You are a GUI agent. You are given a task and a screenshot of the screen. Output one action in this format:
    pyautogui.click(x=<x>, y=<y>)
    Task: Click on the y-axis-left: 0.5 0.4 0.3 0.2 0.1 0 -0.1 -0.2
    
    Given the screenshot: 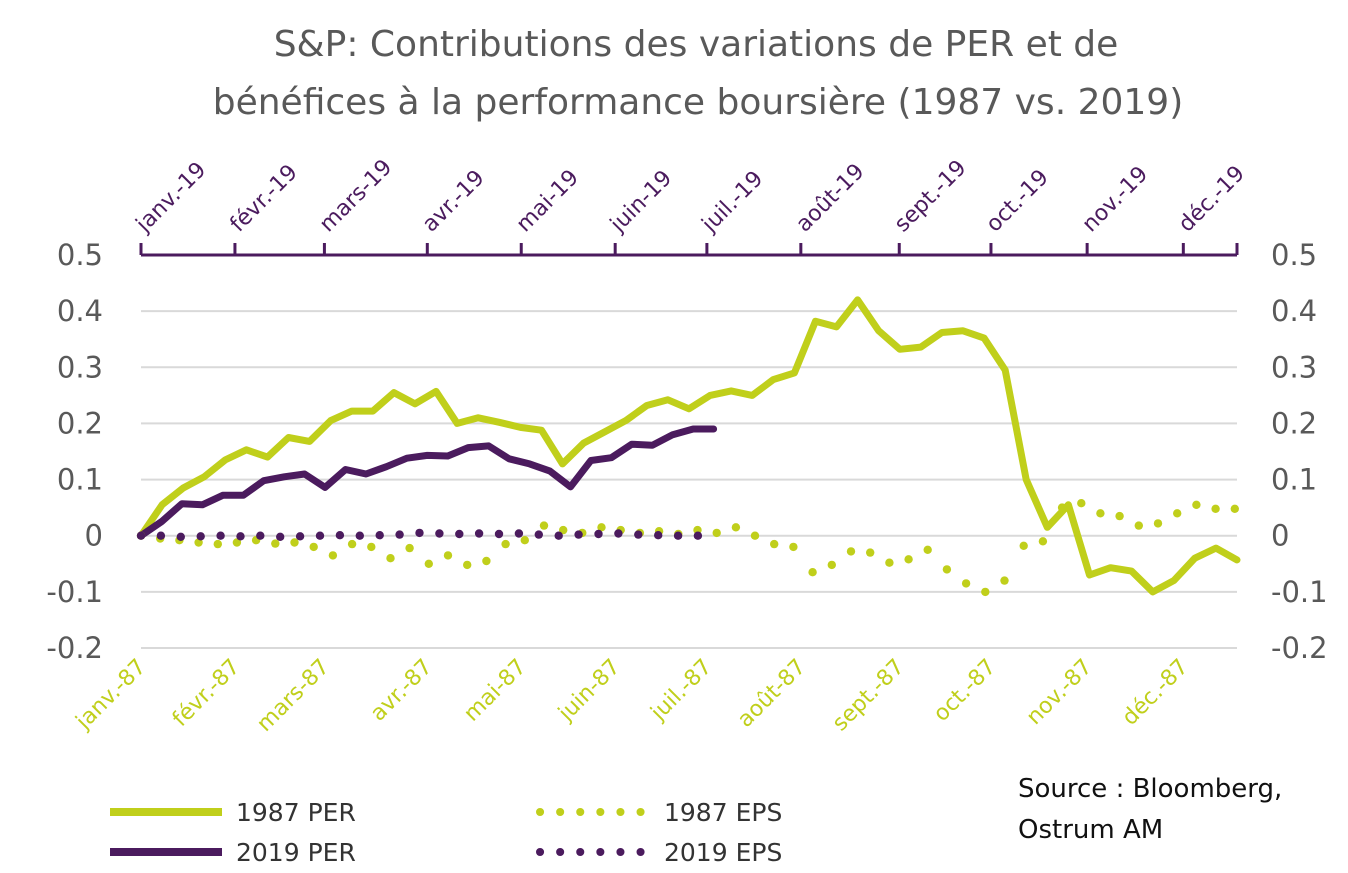 What is the action you would take?
    pyautogui.click(x=74, y=451)
    